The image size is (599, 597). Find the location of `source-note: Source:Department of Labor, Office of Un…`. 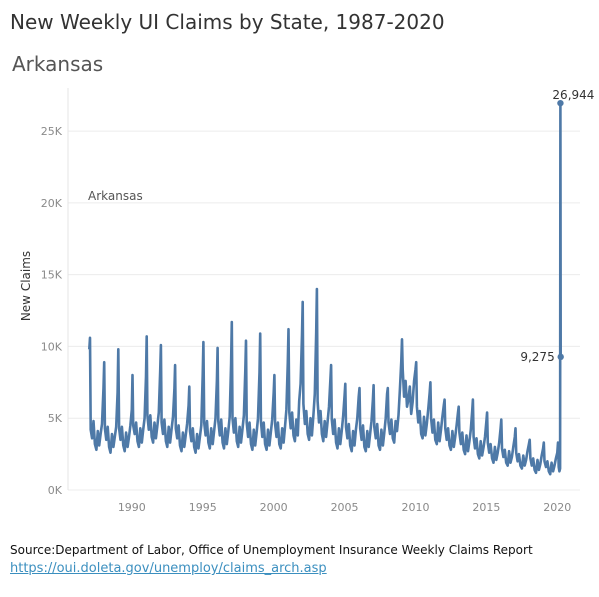

source-note: Source:Department of Labor, Office of Un… is located at coordinates (271, 550).